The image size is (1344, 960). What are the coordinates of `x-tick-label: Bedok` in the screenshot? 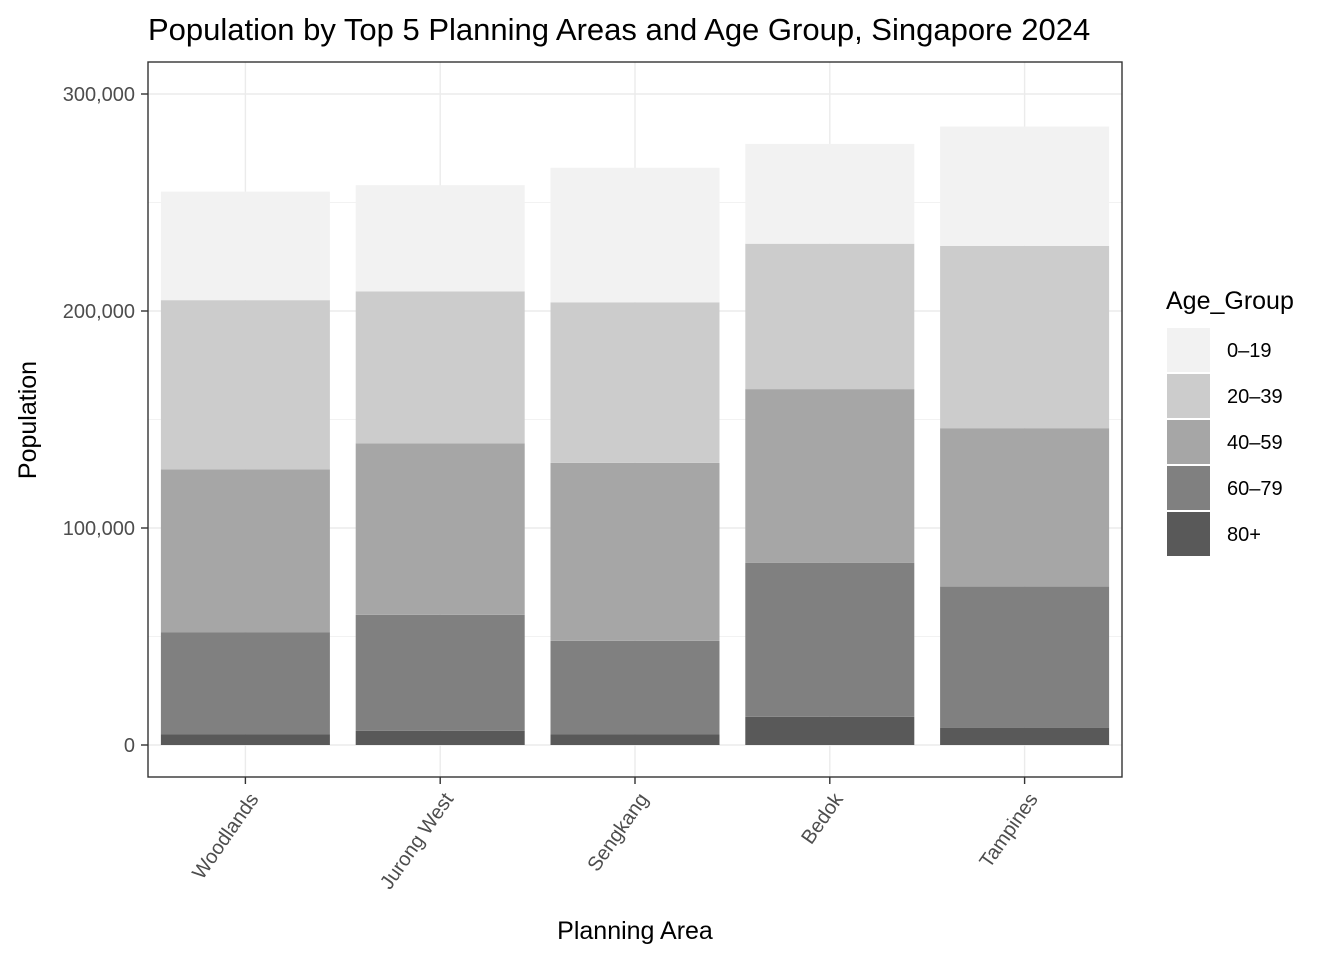 It's located at (822, 818).